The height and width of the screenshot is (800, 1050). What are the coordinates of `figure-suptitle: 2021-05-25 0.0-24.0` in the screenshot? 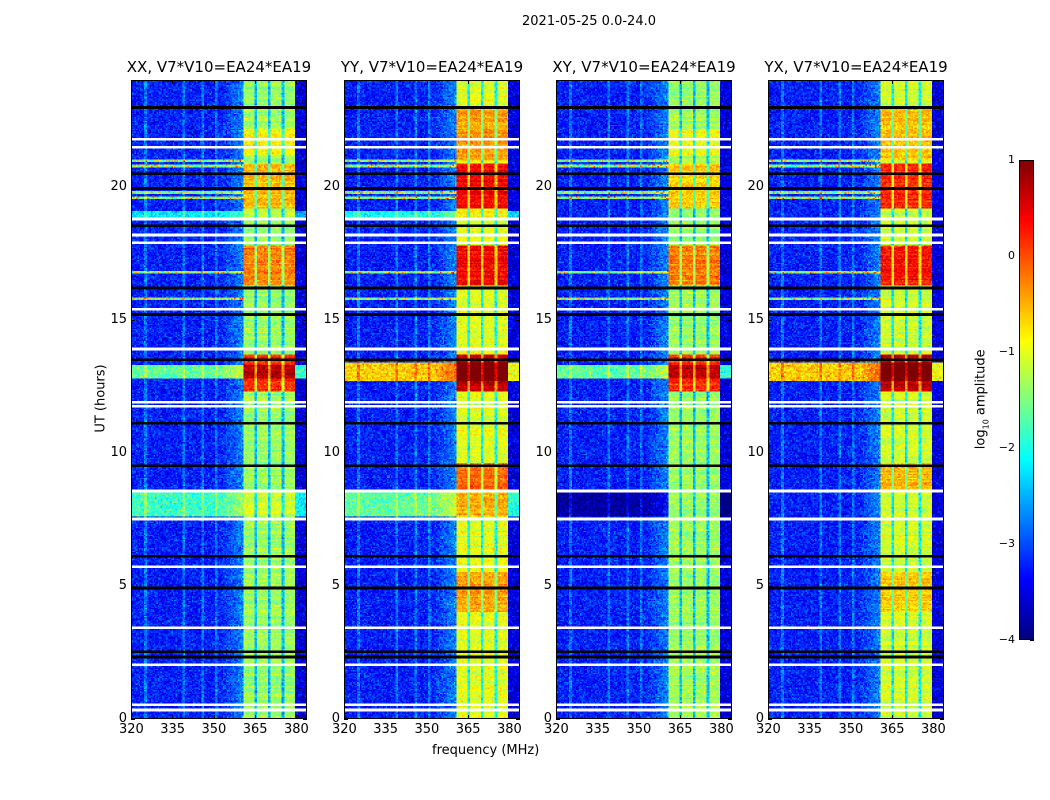 It's located at (589, 21).